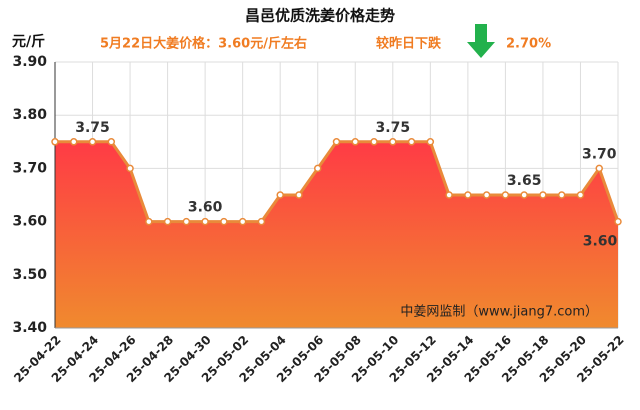 The image size is (640, 410). What do you see at coordinates (599, 154) in the screenshot?
I see `data-label: 3.70` at bounding box center [599, 154].